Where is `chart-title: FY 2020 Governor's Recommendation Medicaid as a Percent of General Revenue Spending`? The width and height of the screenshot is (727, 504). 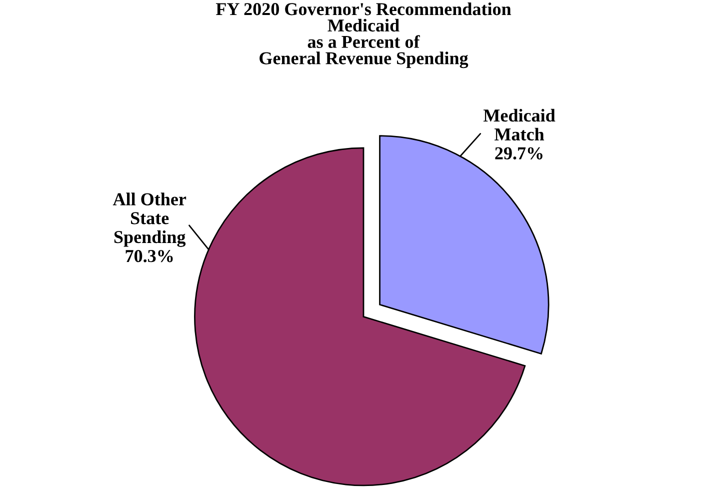
chart-title: FY 2020 Governor's Recommendation Medicaid as a Percent of General Revenue Spending is located at coordinates (364, 35).